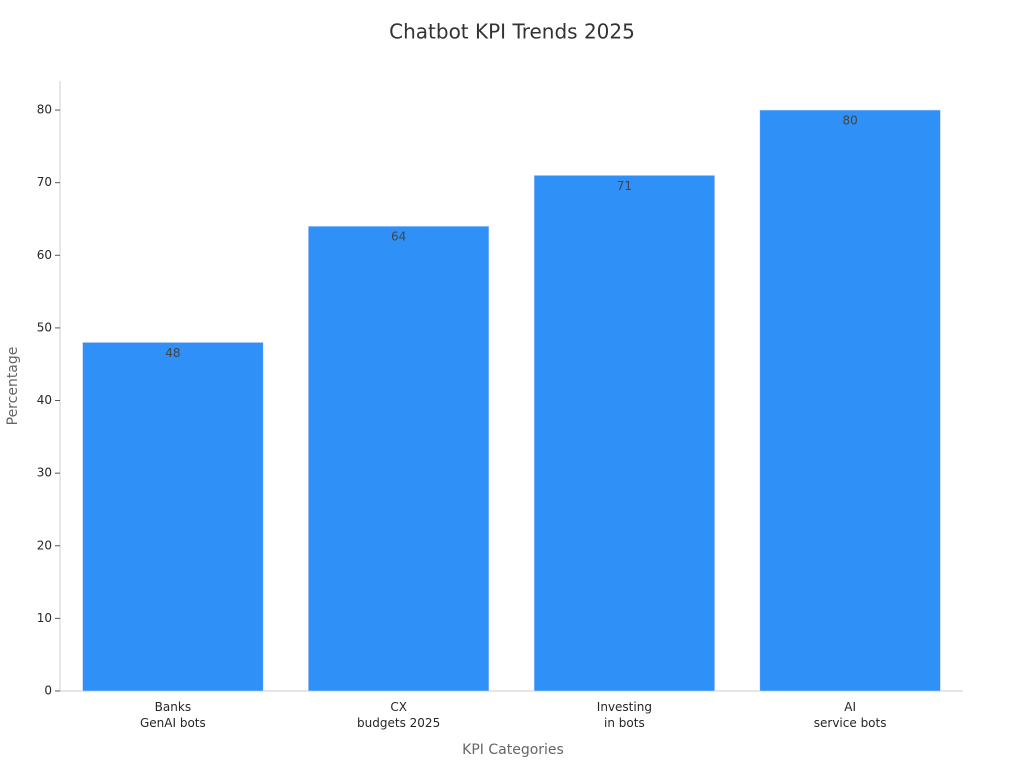  Describe the element at coordinates (44, 545) in the screenshot. I see `y-tick-label: 20` at that location.